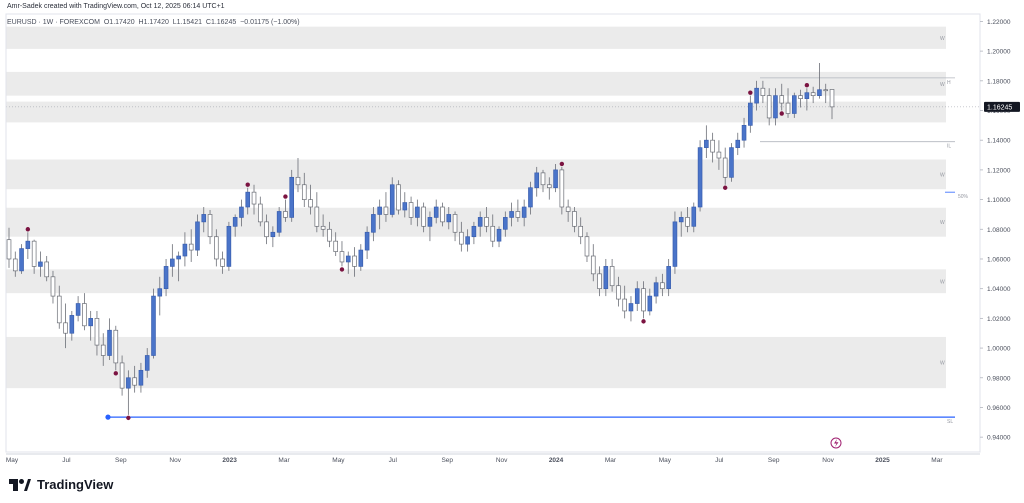 Image resolution: width=1024 pixels, height=503 pixels. I want to click on x-tick-label: Nov, so click(175, 460).